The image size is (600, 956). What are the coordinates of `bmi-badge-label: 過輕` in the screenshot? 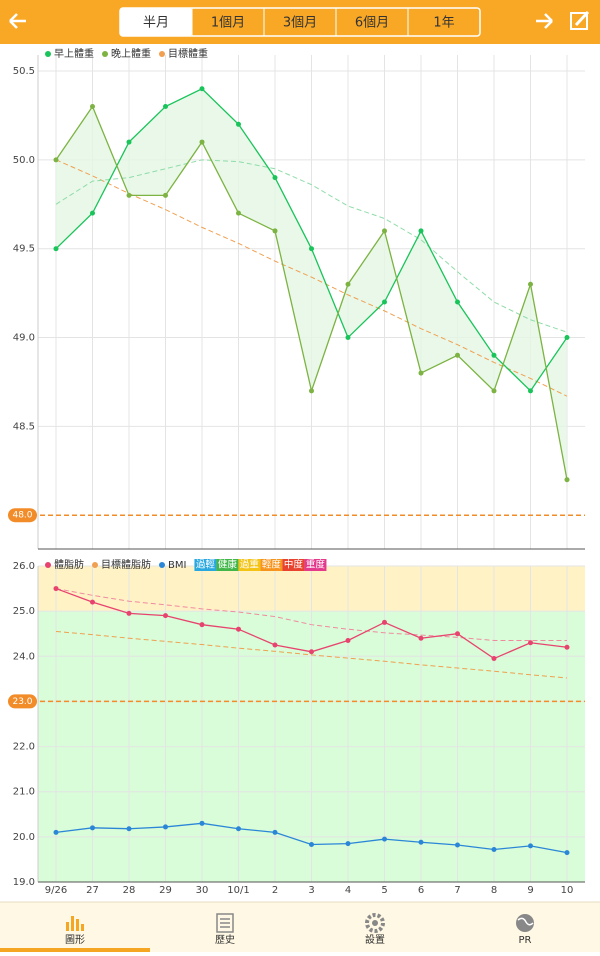 It's located at (206, 565).